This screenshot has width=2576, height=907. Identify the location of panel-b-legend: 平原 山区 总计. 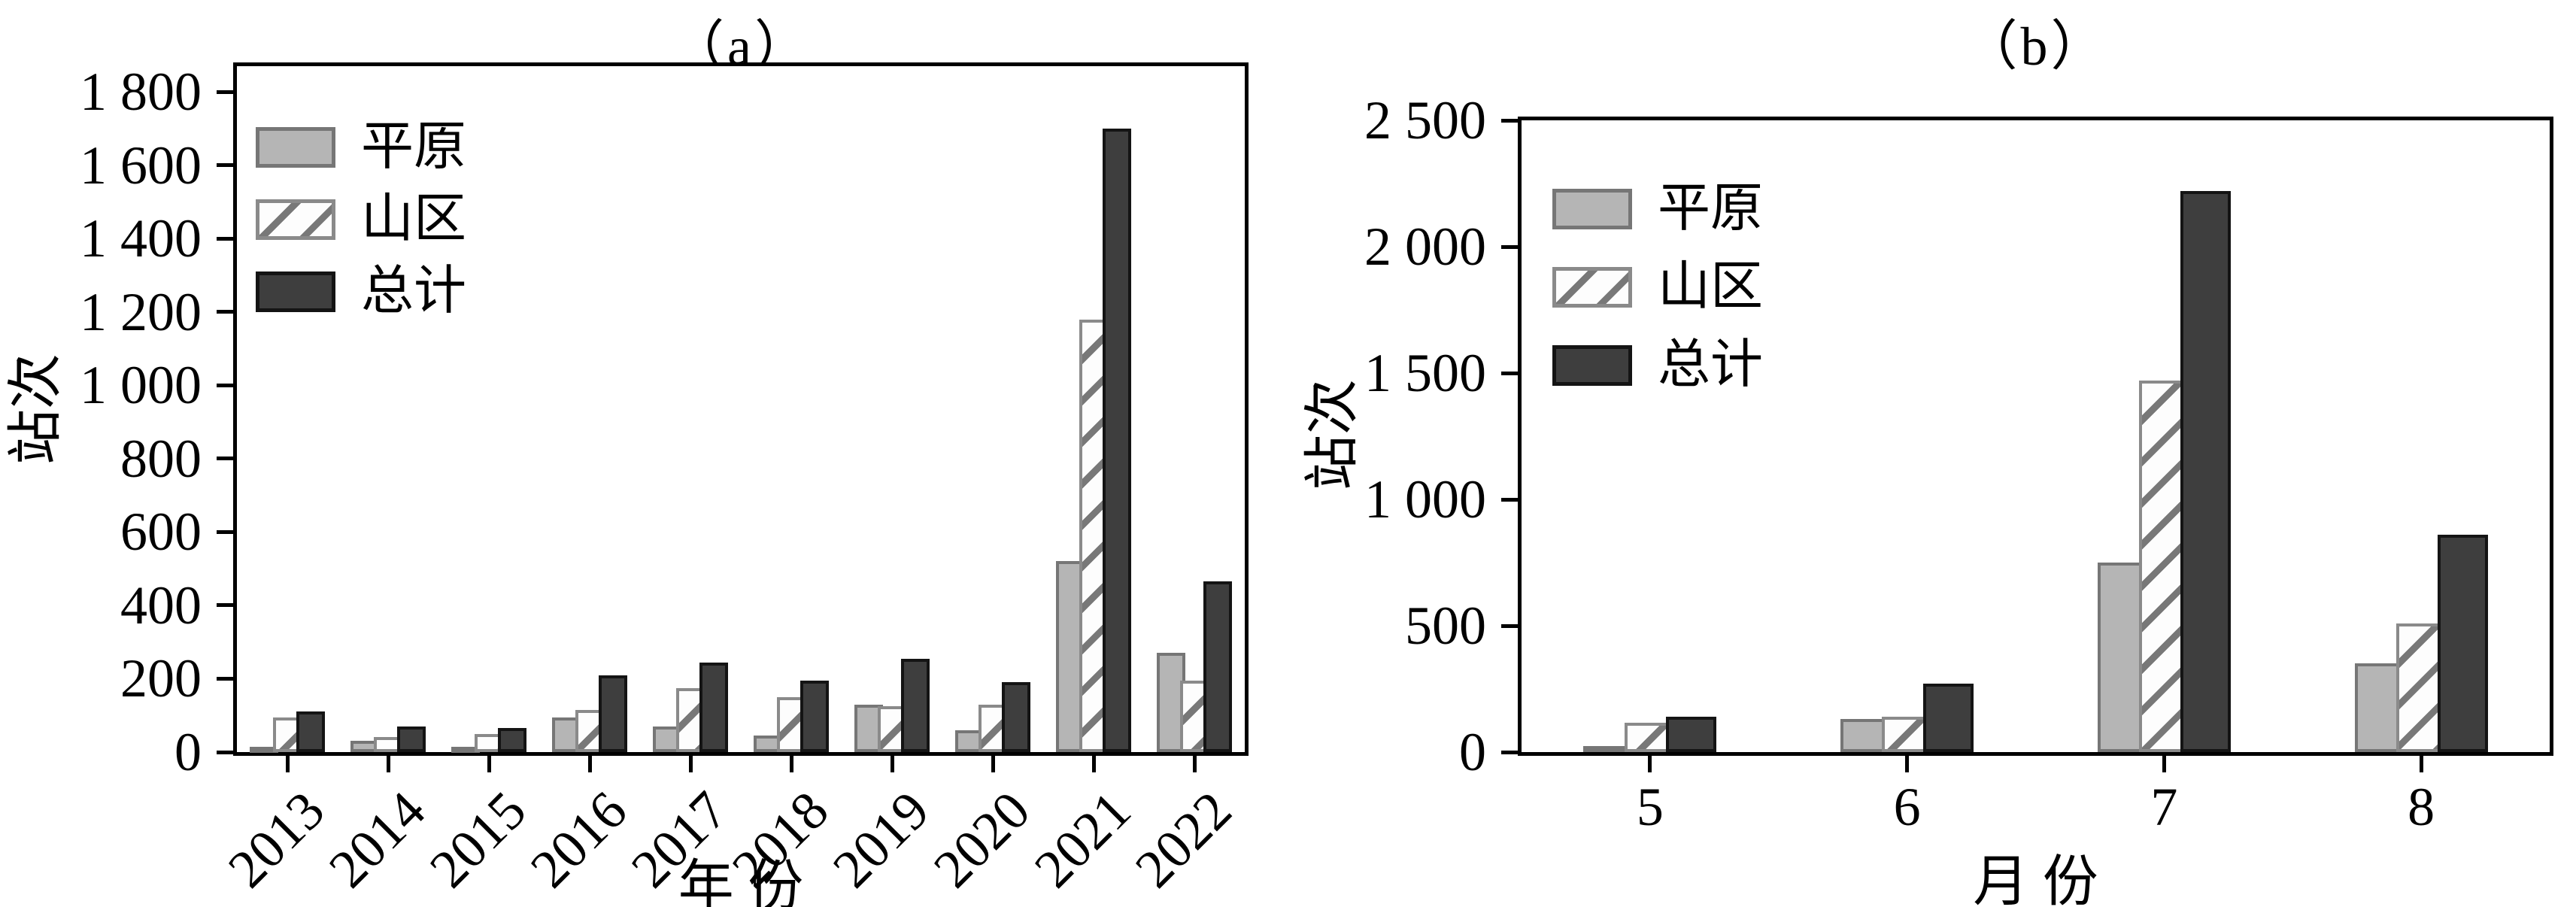
(1658, 287).